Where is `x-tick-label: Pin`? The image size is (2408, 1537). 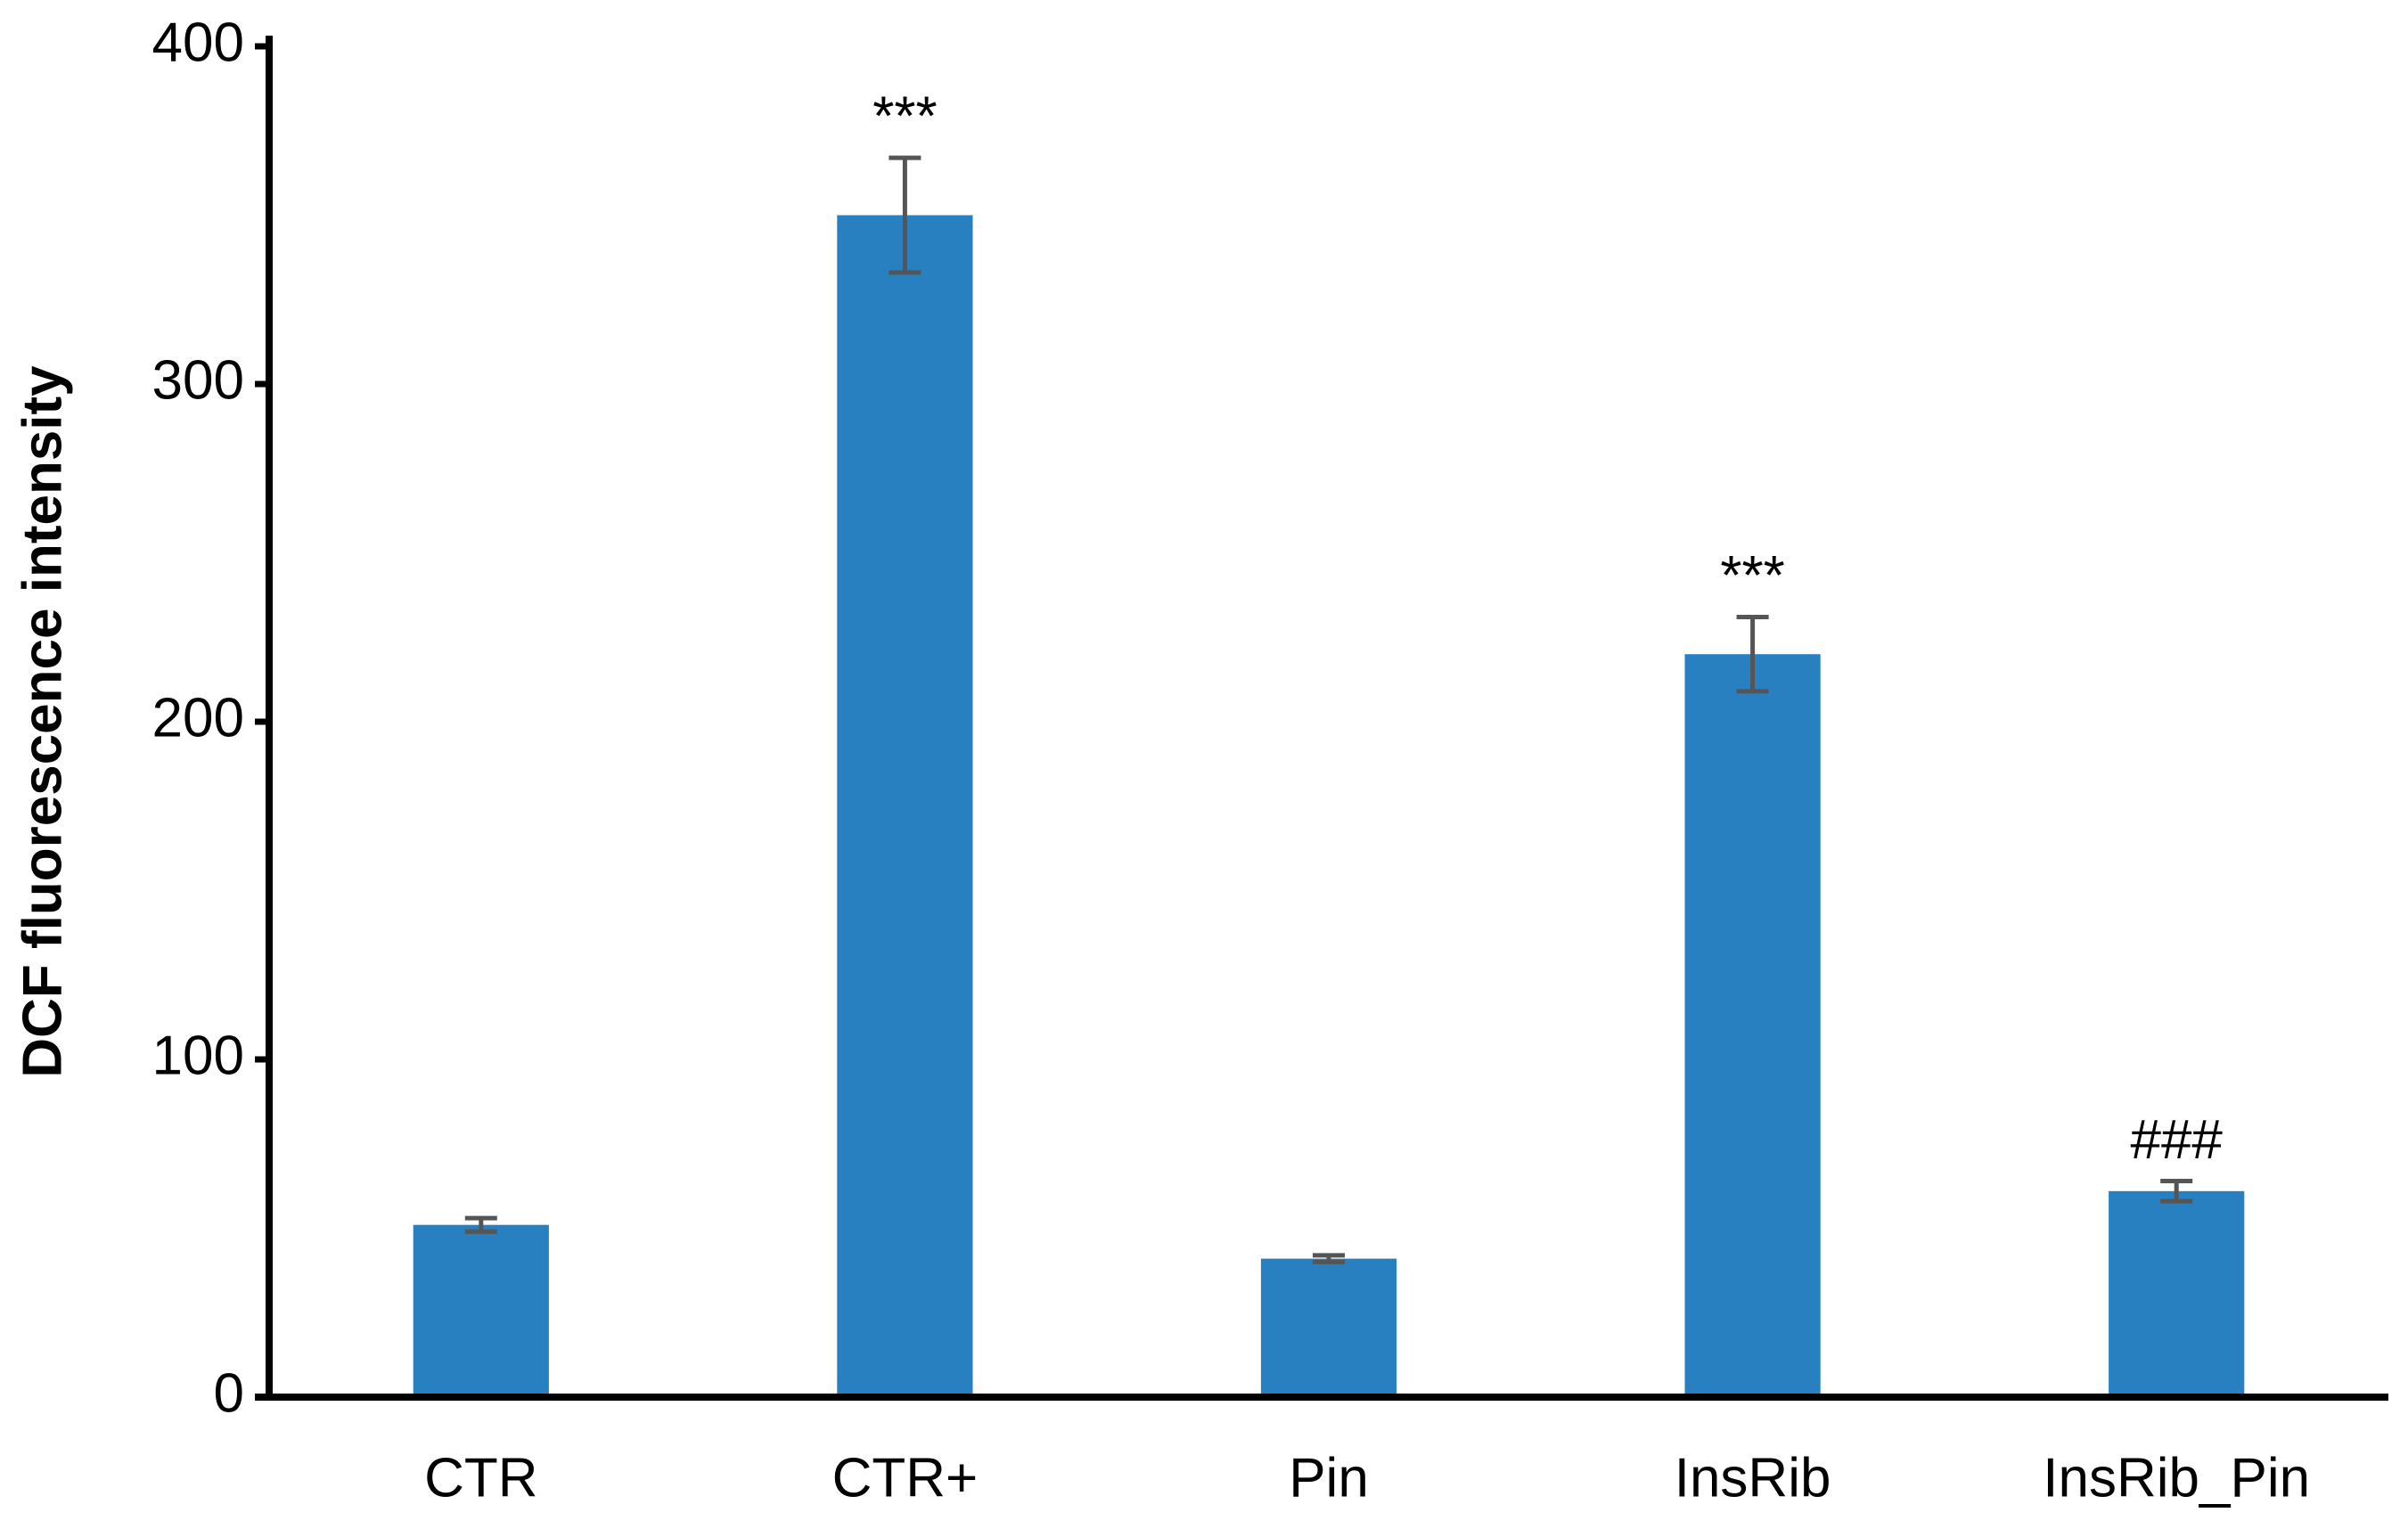
x-tick-label: Pin is located at coordinates (1329, 1477).